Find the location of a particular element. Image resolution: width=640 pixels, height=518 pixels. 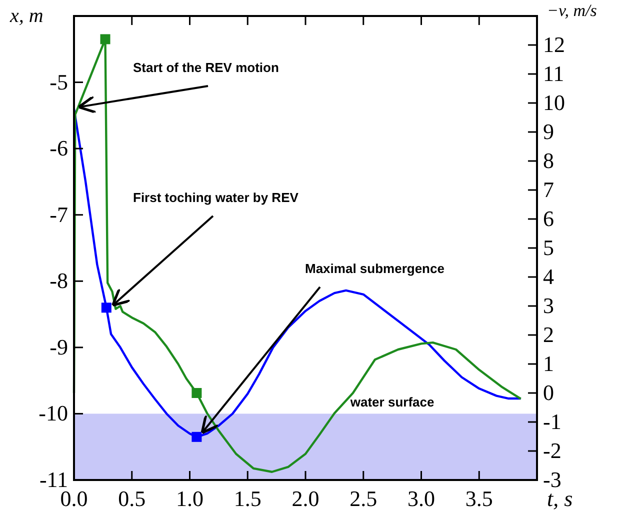

y2-tick-label: -1 is located at coordinates (552, 421).